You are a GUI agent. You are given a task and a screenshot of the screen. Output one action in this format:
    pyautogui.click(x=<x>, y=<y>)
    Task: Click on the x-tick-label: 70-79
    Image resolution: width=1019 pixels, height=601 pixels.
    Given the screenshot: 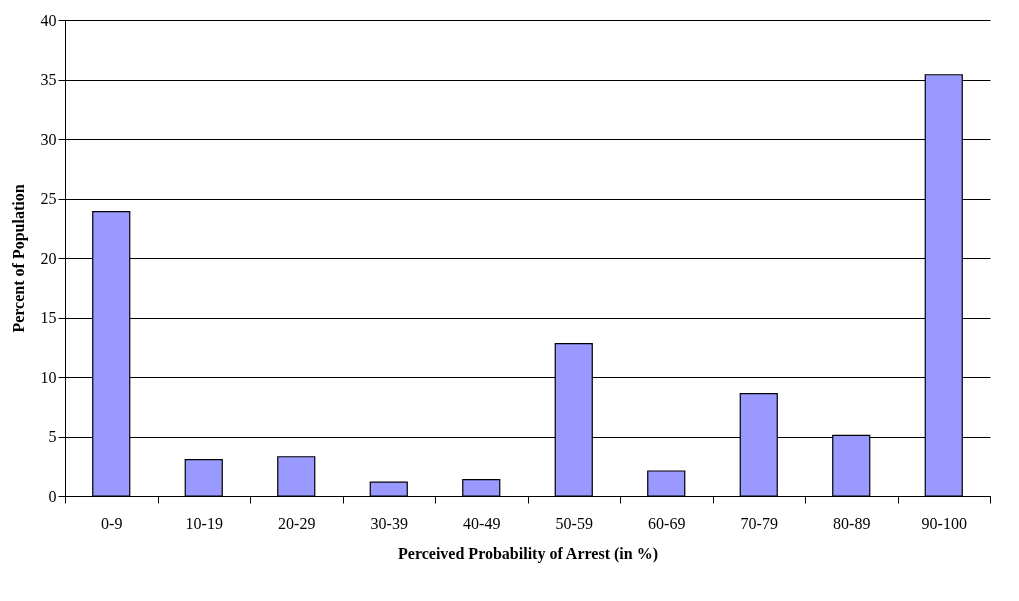 What is the action you would take?
    pyautogui.click(x=759, y=523)
    